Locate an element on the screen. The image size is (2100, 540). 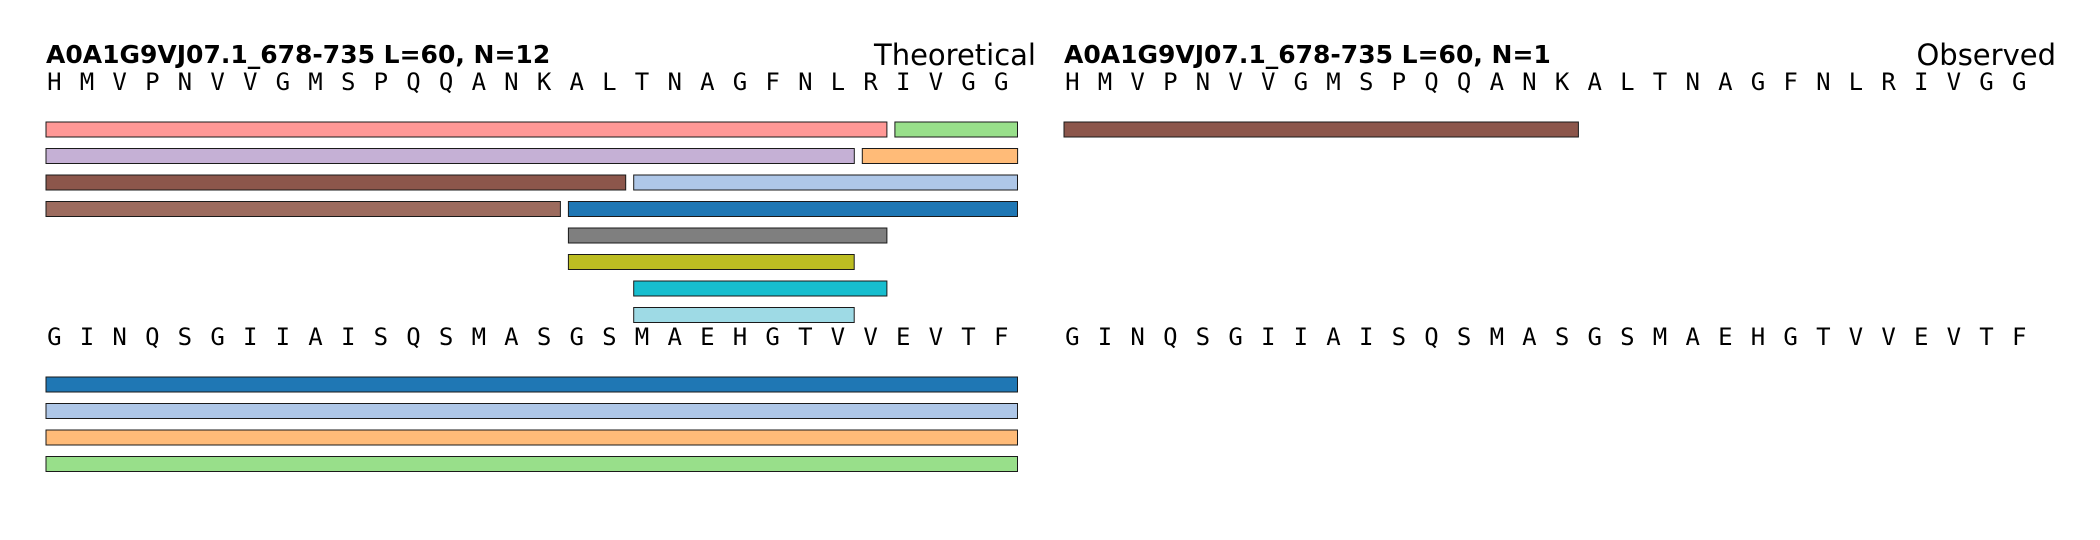
observed-panel-mode-label: Observed is located at coordinates (1986, 55).